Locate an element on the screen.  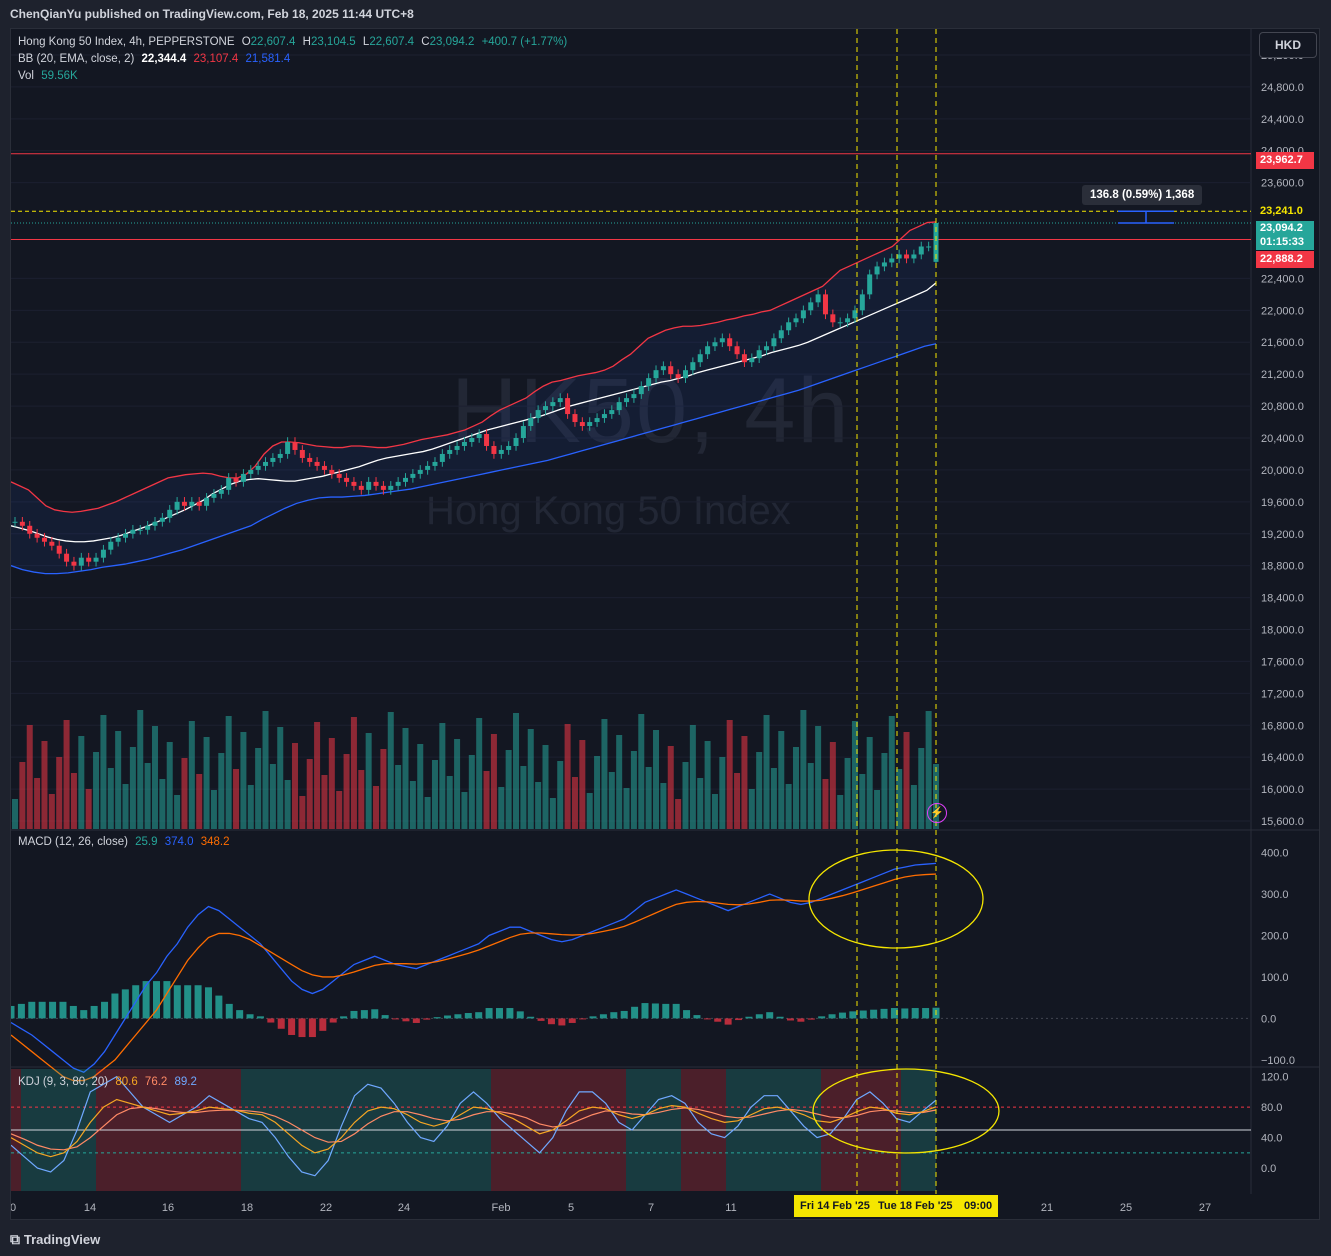
currency-button: HKD is located at coordinates (1288, 45).